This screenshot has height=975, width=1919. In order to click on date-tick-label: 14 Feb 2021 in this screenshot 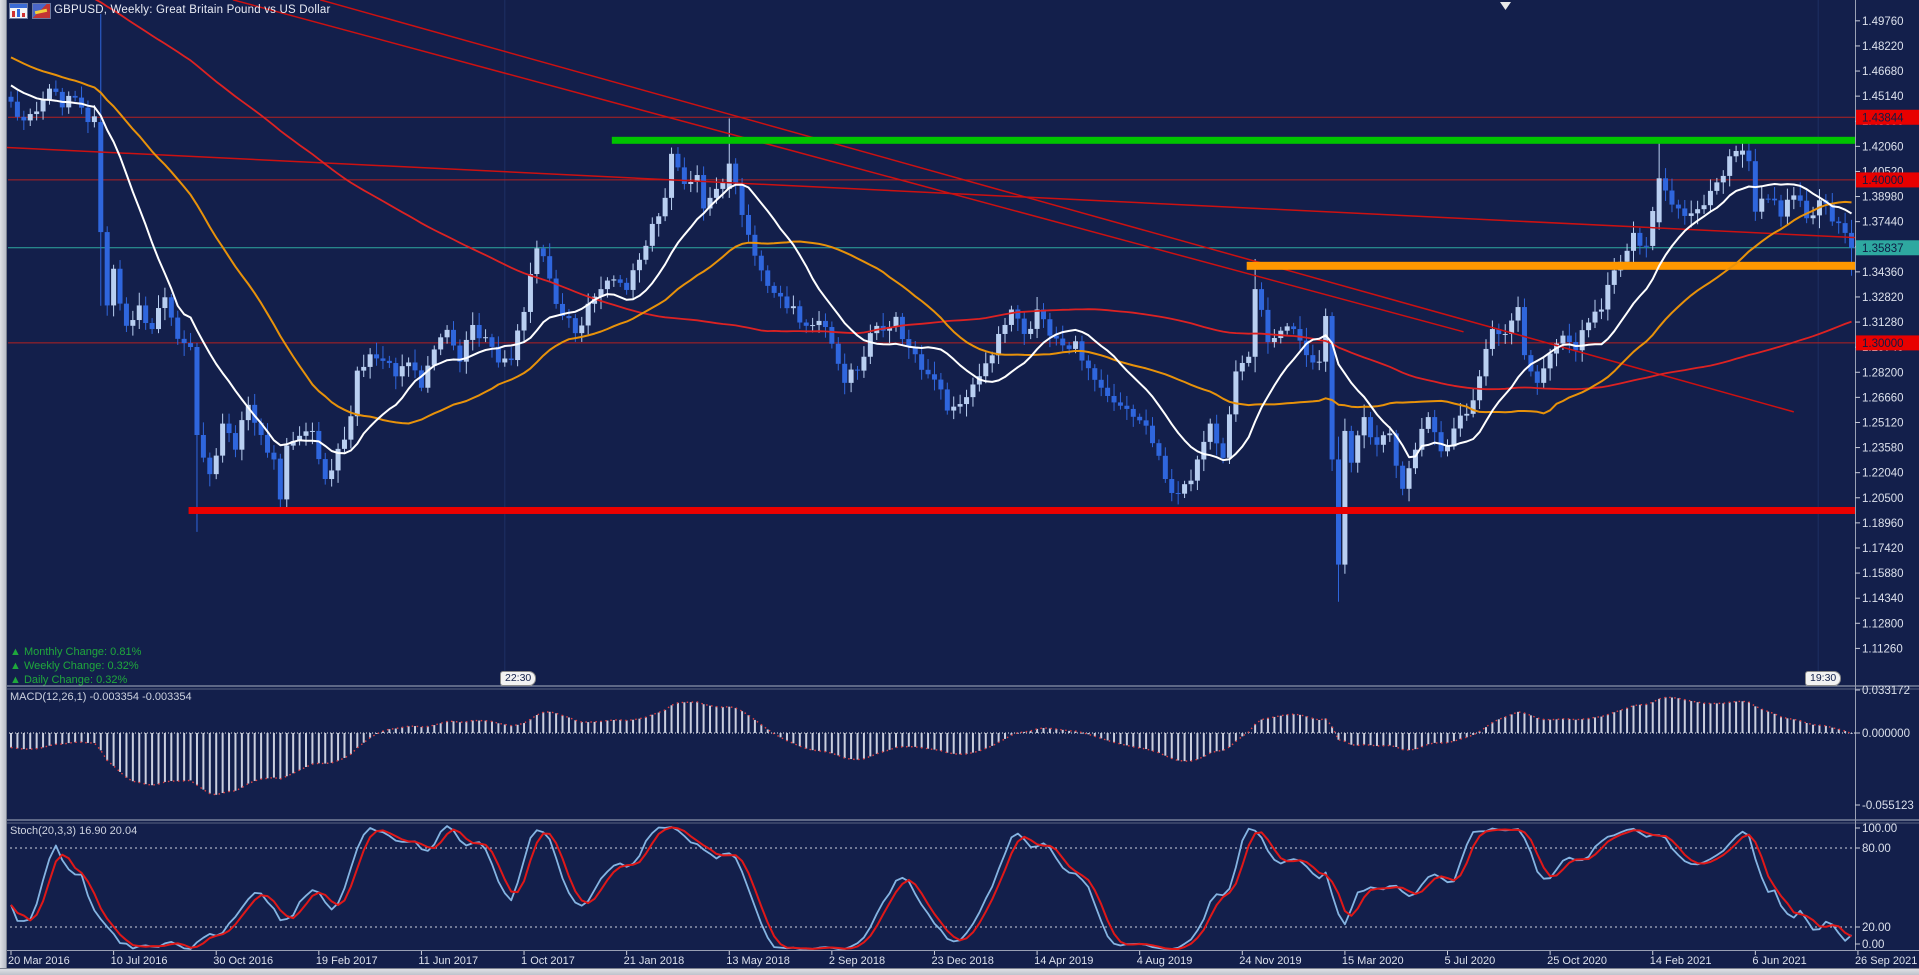, I will do `click(1681, 961)`.